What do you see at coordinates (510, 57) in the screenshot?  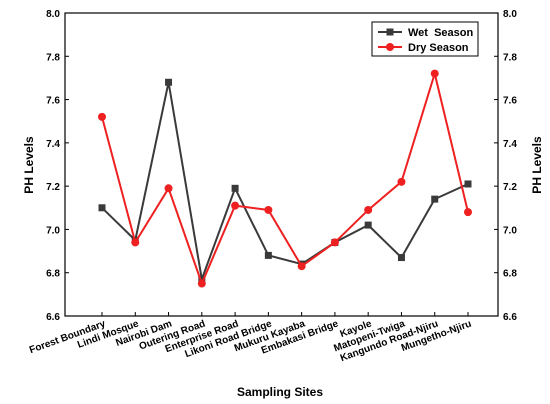 I see `y-tick-label-right: 7.8` at bounding box center [510, 57].